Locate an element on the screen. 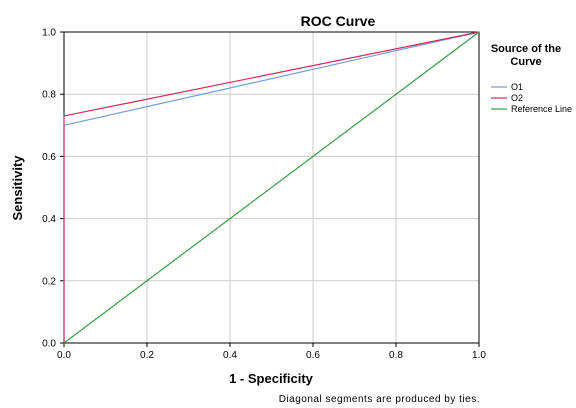 The image size is (576, 408). x-tick-label: 0.0 is located at coordinates (64, 355).